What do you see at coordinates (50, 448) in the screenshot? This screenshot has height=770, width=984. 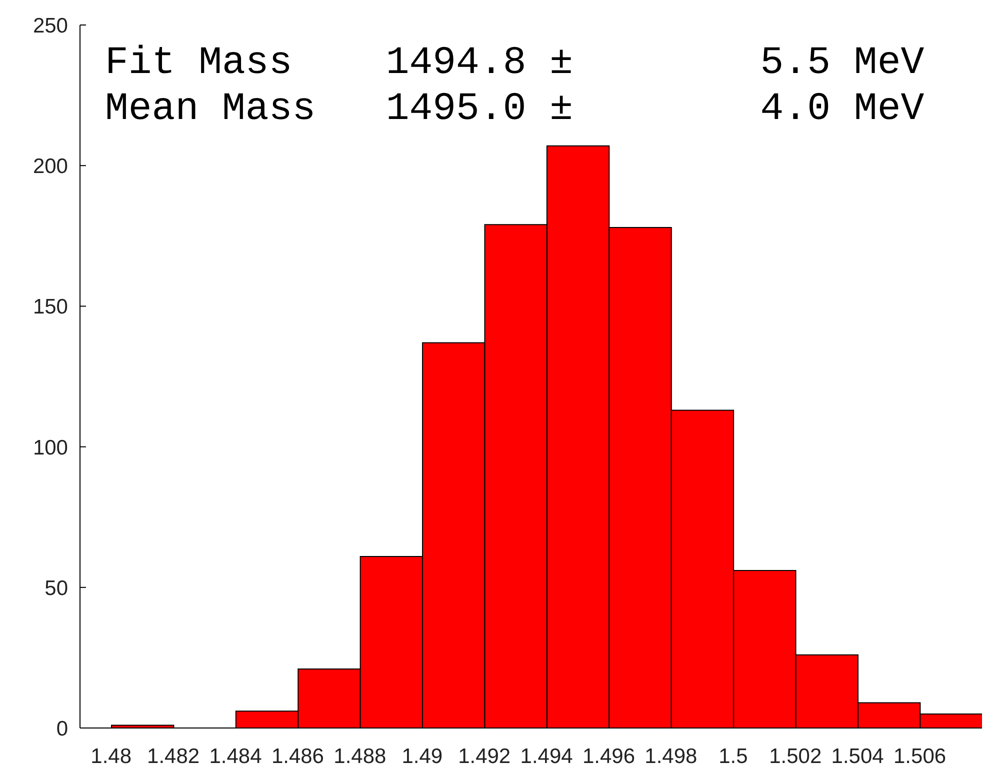 I see `y-tick-label: 100` at bounding box center [50, 448].